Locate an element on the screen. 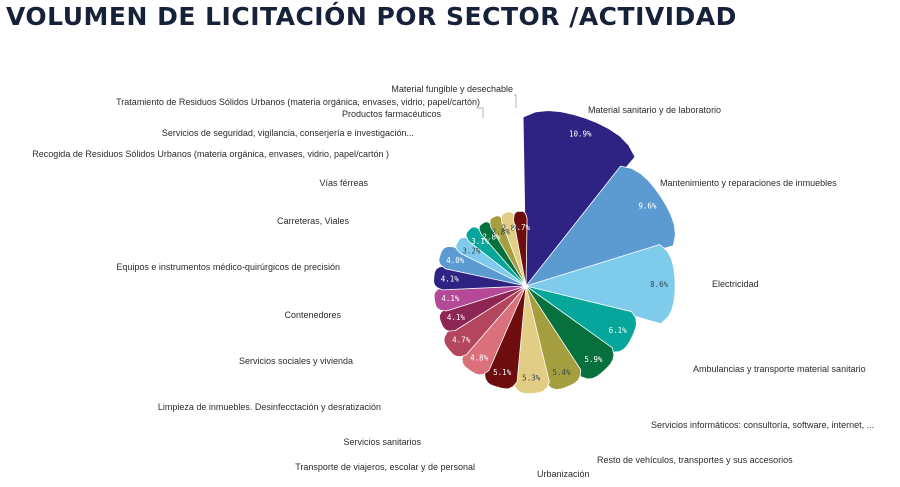  value-label-tratamiento-de-residuos-solidos-urbanos-materia-organica-envases-vidrio-papel-carton: 2.8% is located at coordinates (511, 228).